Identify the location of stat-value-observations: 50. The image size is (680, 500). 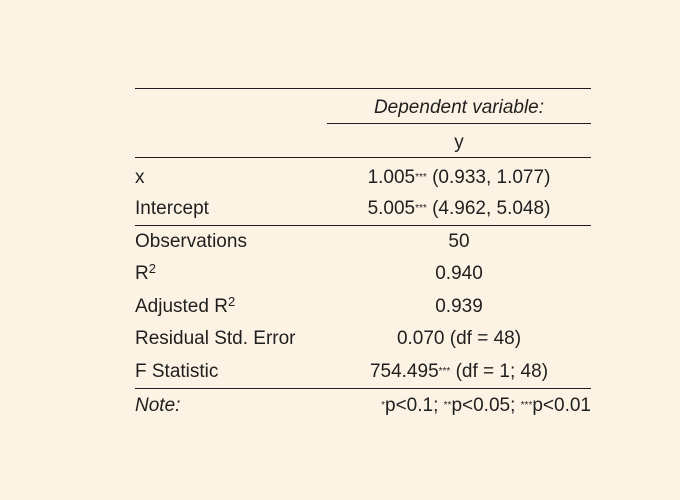
(459, 241).